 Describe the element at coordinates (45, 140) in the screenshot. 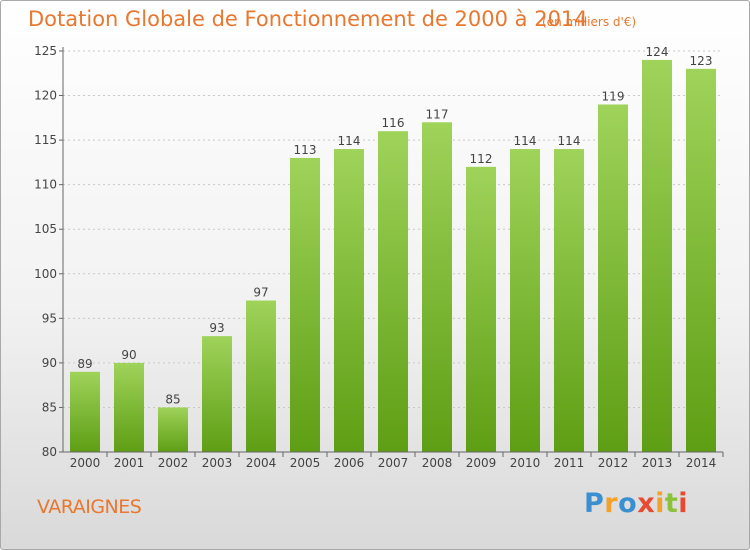

I see `y-tick-label: 115` at that location.